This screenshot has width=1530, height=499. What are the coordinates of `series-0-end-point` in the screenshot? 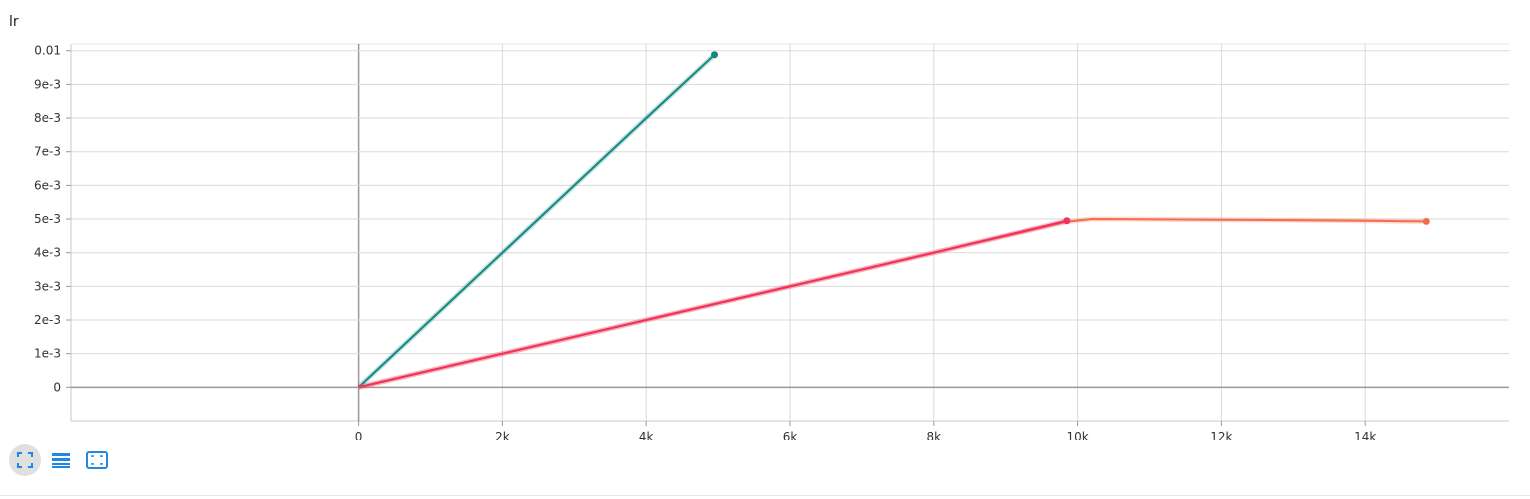 It's located at (715, 55).